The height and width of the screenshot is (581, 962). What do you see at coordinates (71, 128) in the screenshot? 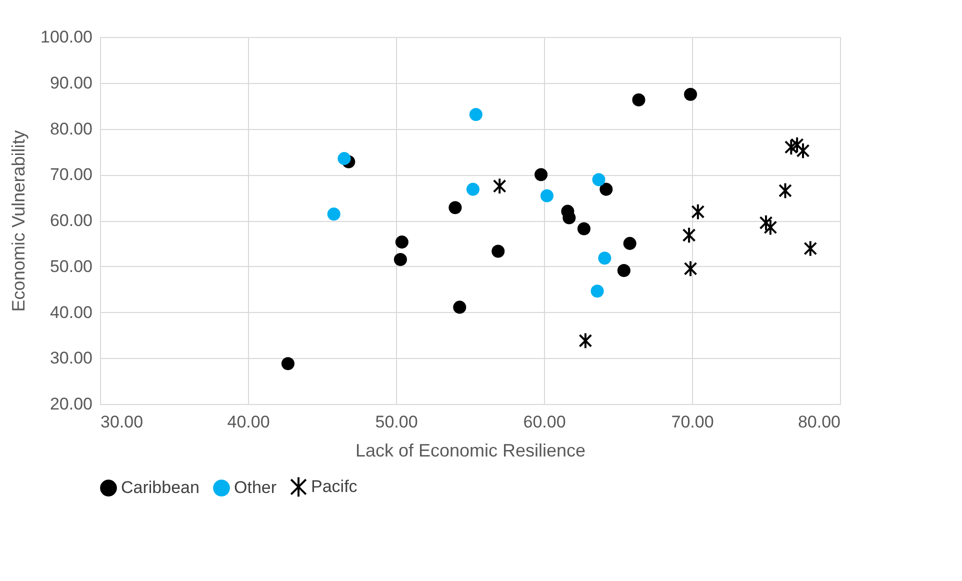
I see `y-tick-label: 80.00` at bounding box center [71, 128].